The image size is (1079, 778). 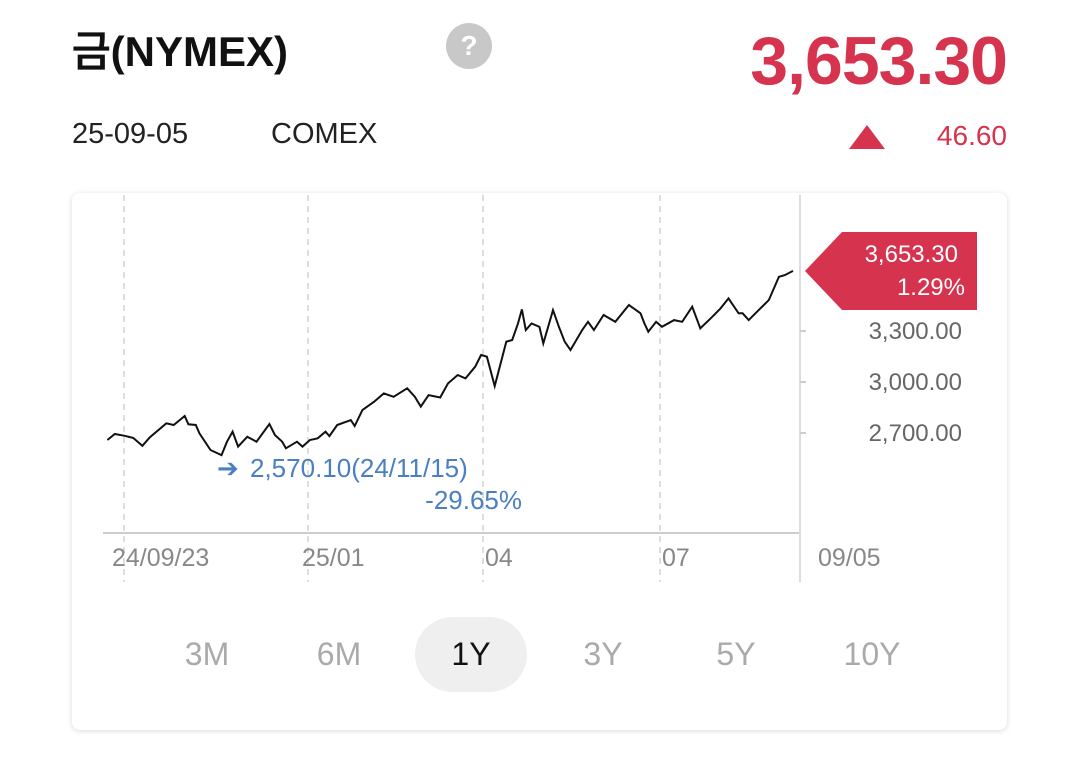 What do you see at coordinates (339, 654) in the screenshot?
I see `period-6m: 6M` at bounding box center [339, 654].